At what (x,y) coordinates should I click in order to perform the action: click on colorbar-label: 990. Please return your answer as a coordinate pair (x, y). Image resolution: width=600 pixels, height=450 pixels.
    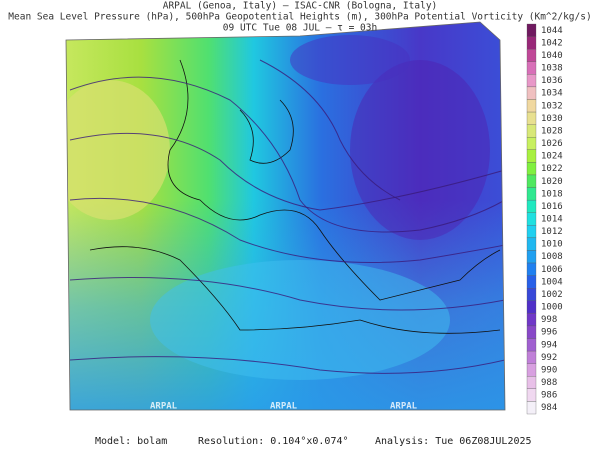
    Looking at the image, I should click on (549, 370).